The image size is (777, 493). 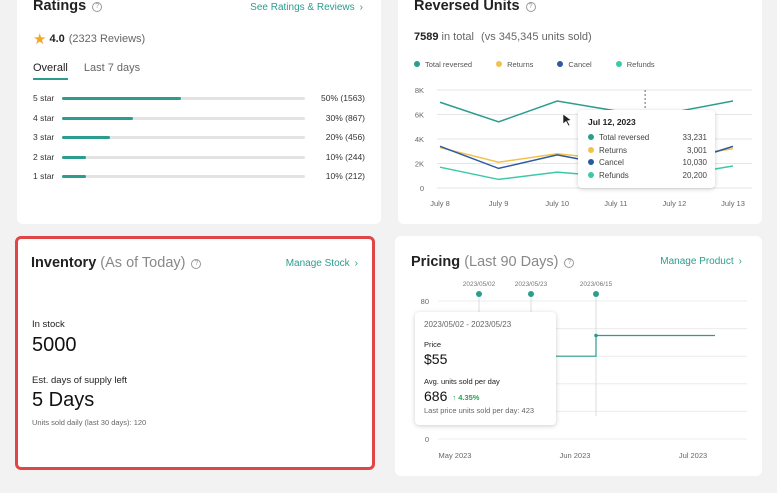 I want to click on tooltip-row: Returns 3,001, so click(x=647, y=152).